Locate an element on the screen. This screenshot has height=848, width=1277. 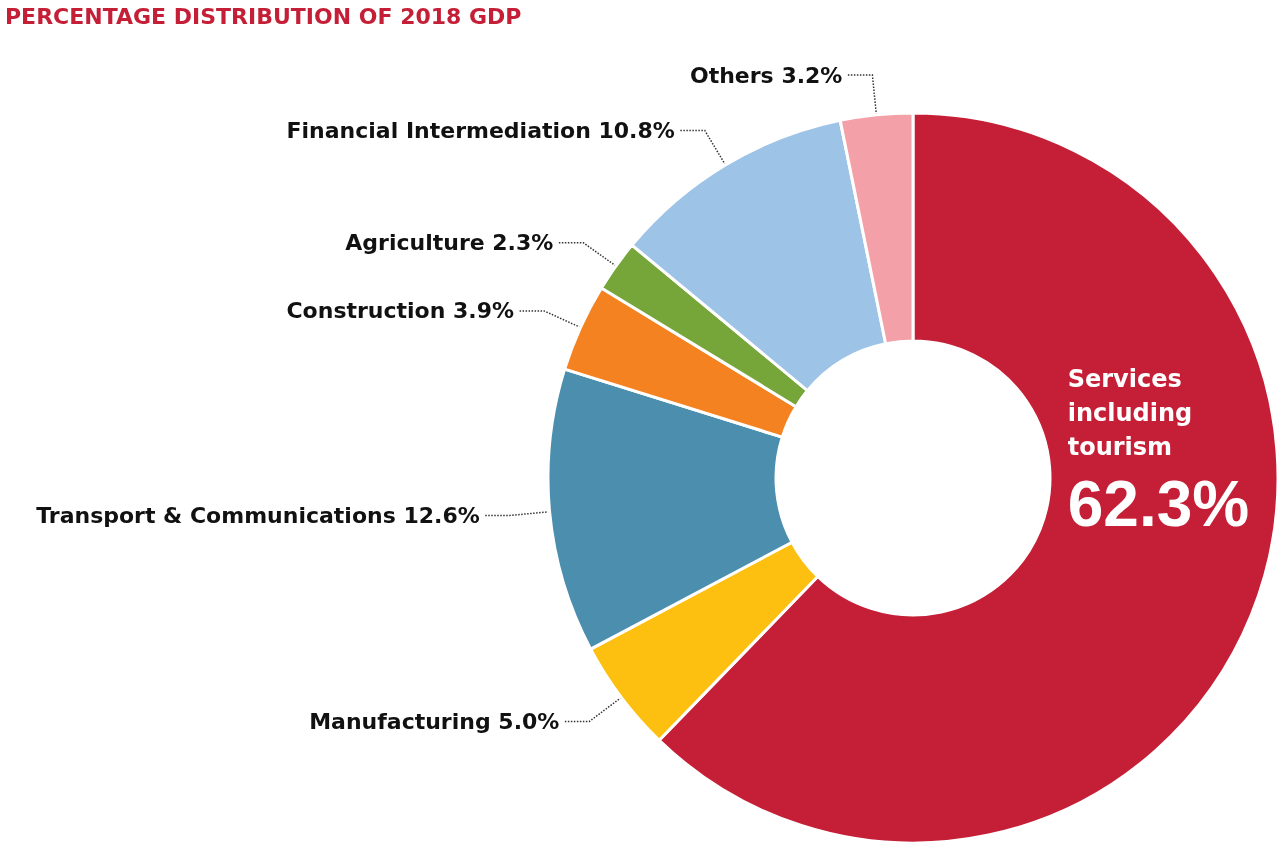
slice-label: Transport & Communications 12.6% is located at coordinates (258, 515).